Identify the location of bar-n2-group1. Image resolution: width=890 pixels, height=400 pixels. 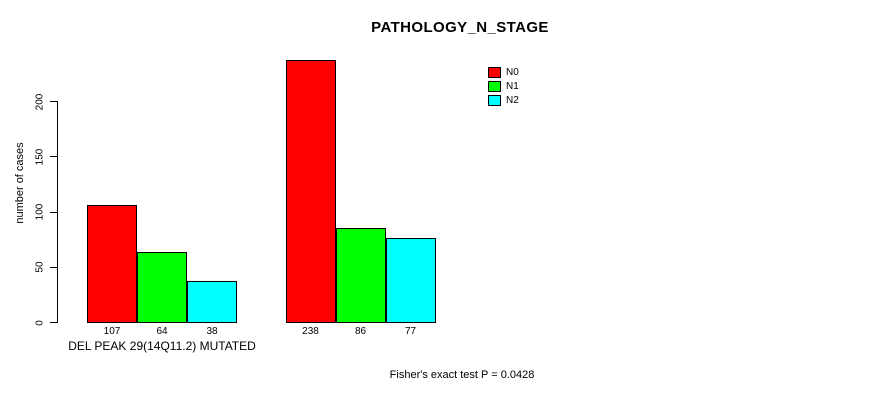
(212, 301).